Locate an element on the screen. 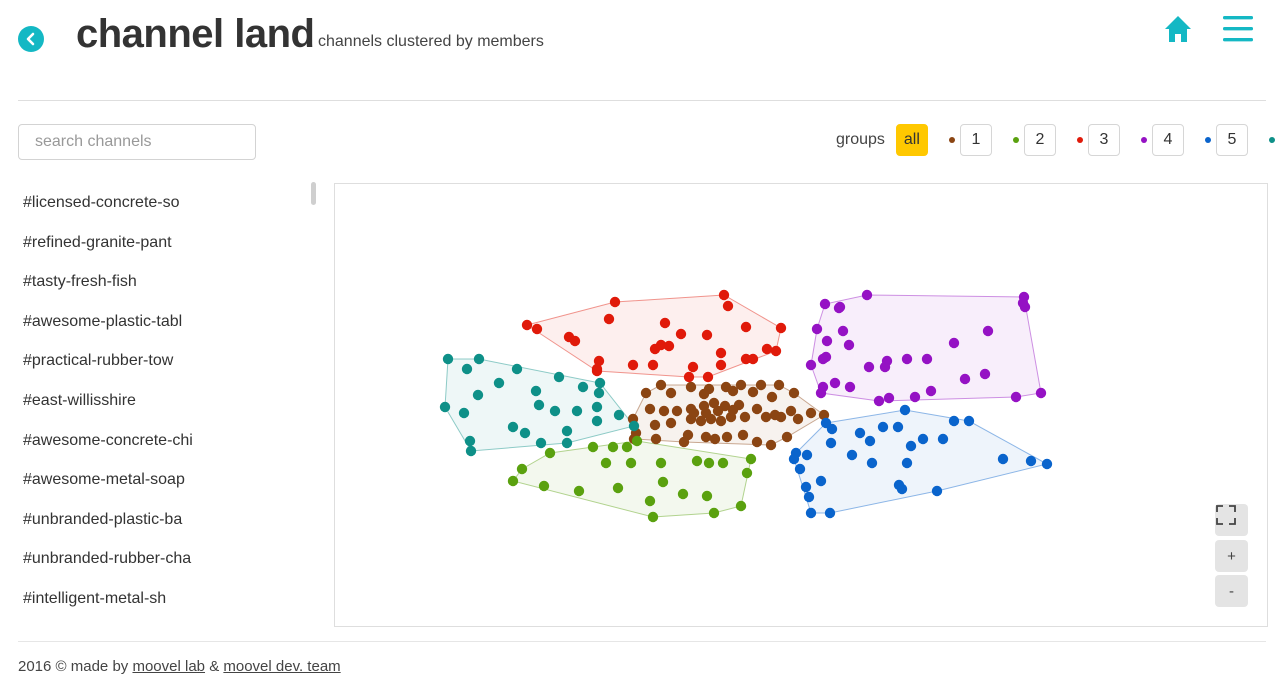 The width and height of the screenshot is (1280, 683). channel-list-item: #tasty-fresh-fish is located at coordinates (80, 282).